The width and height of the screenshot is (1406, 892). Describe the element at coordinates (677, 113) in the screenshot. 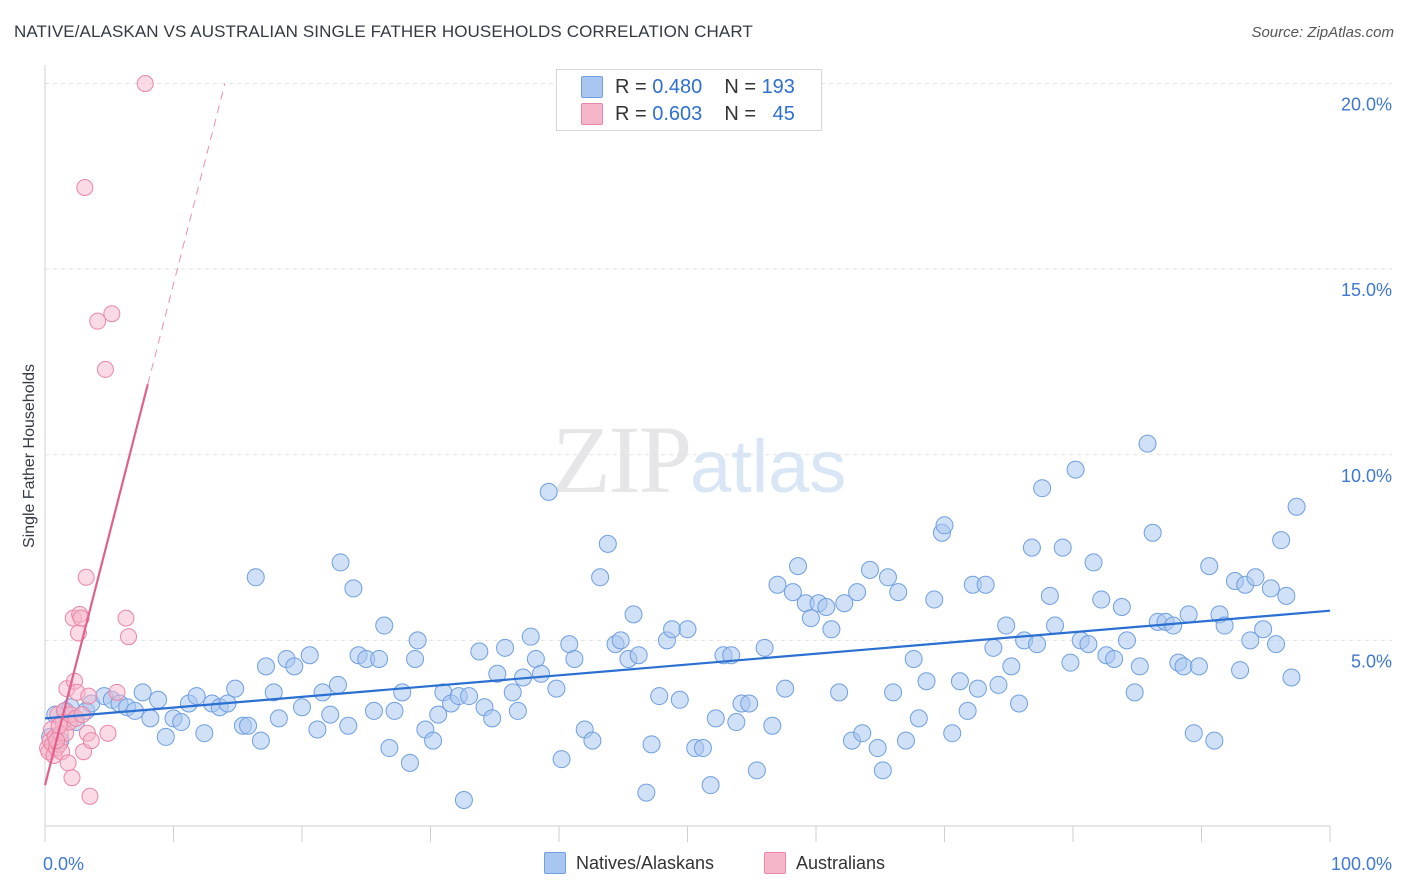

I see `legend-r-value: 0.603` at that location.